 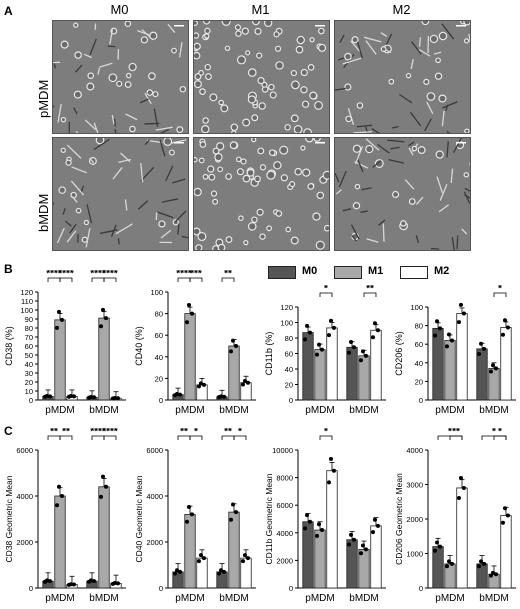 What do you see at coordinates (29, 337) in the screenshot?
I see `y-tick-label: 70` at bounding box center [29, 337].